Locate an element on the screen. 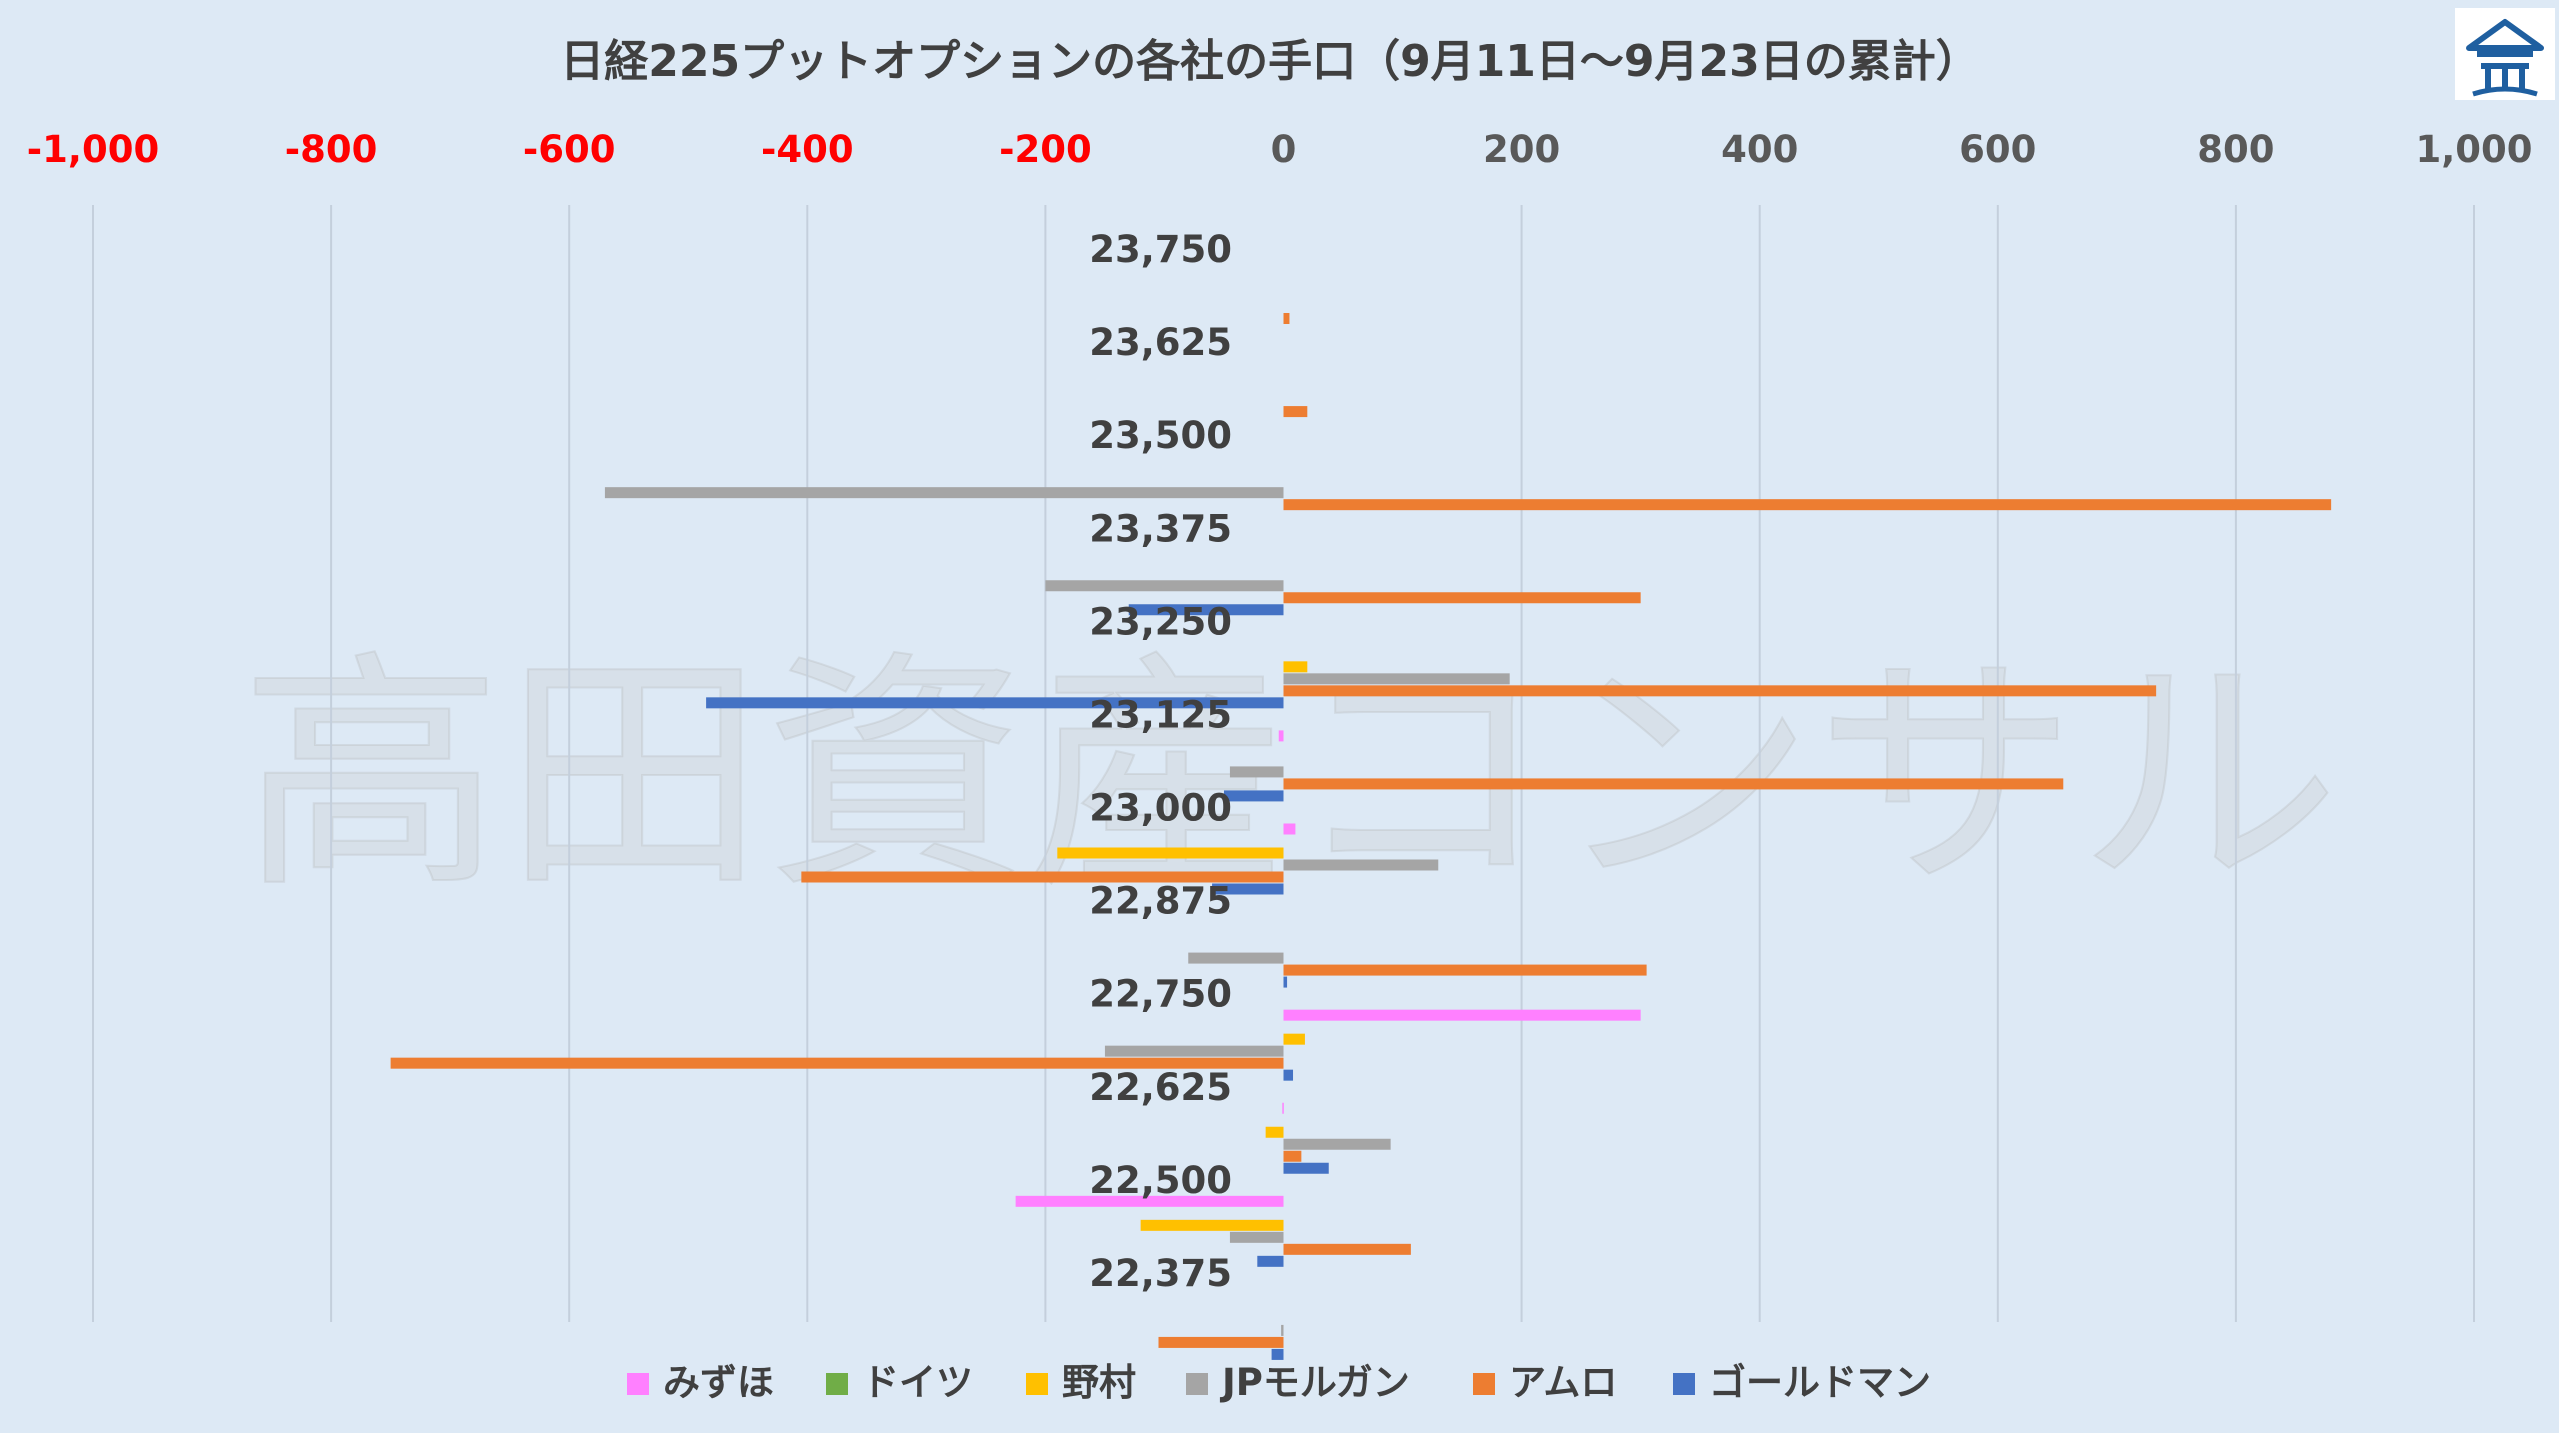  category-label: 23,750 is located at coordinates (1160, 249).